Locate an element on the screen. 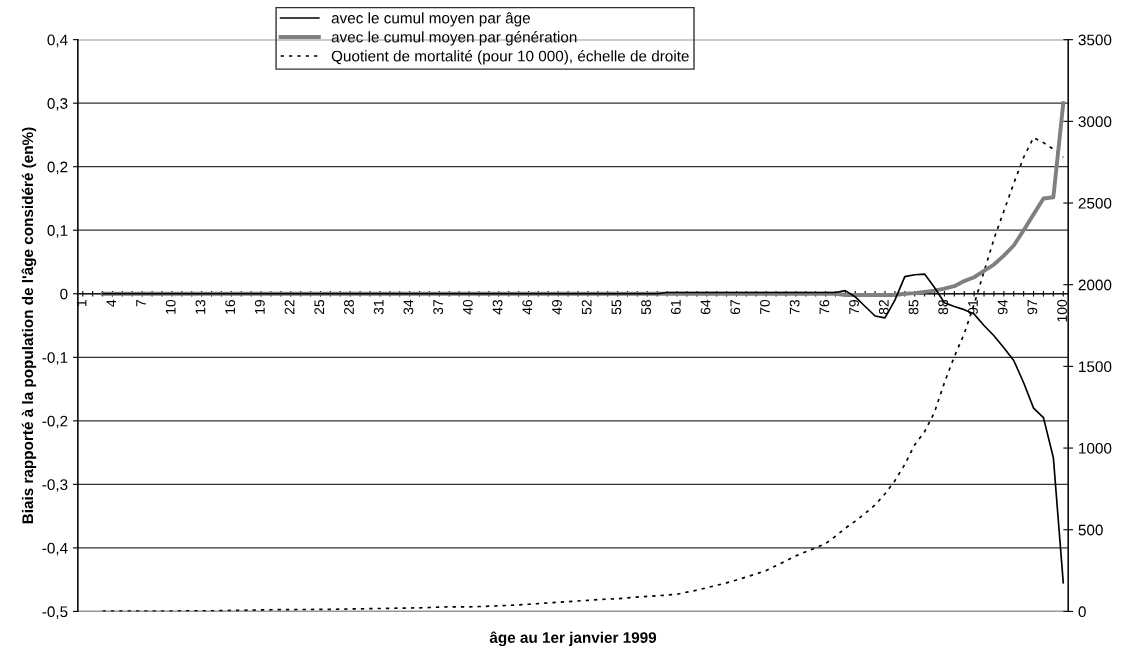 The height and width of the screenshot is (661, 1128). y-tick-label: -0,1 is located at coordinates (55, 358).